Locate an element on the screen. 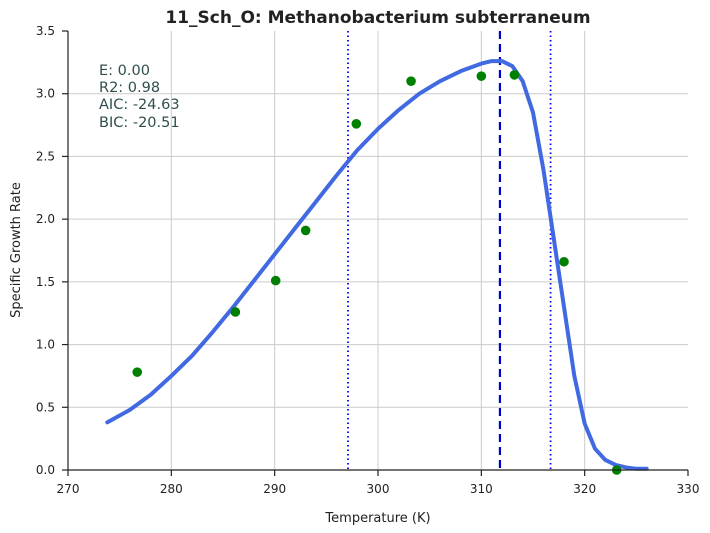  y-tick-label: 3.5 is located at coordinates (45, 31).